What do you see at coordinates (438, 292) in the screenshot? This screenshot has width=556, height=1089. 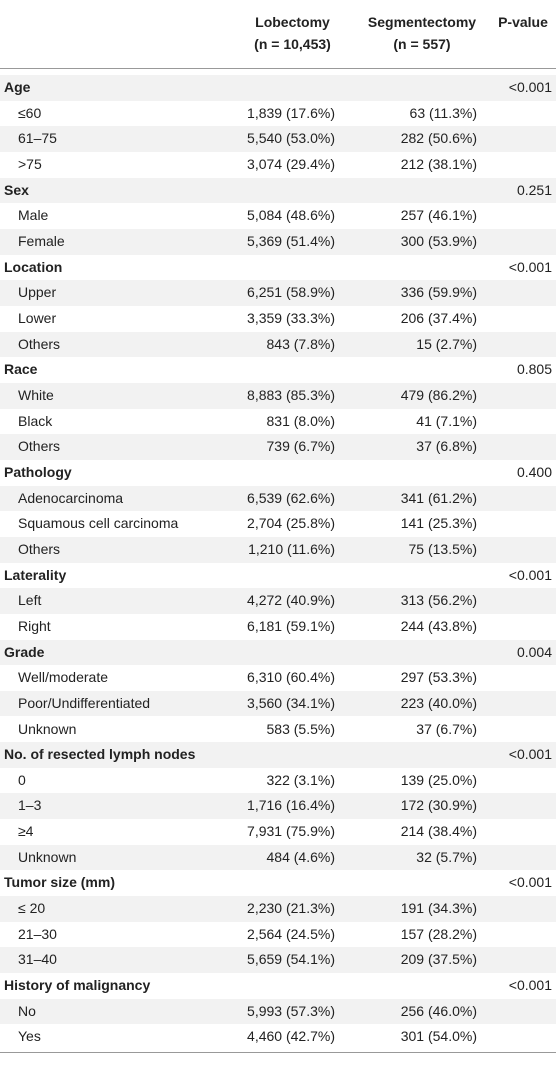 I see `segmentectomy-count: 336 (59.9%)` at bounding box center [438, 292].